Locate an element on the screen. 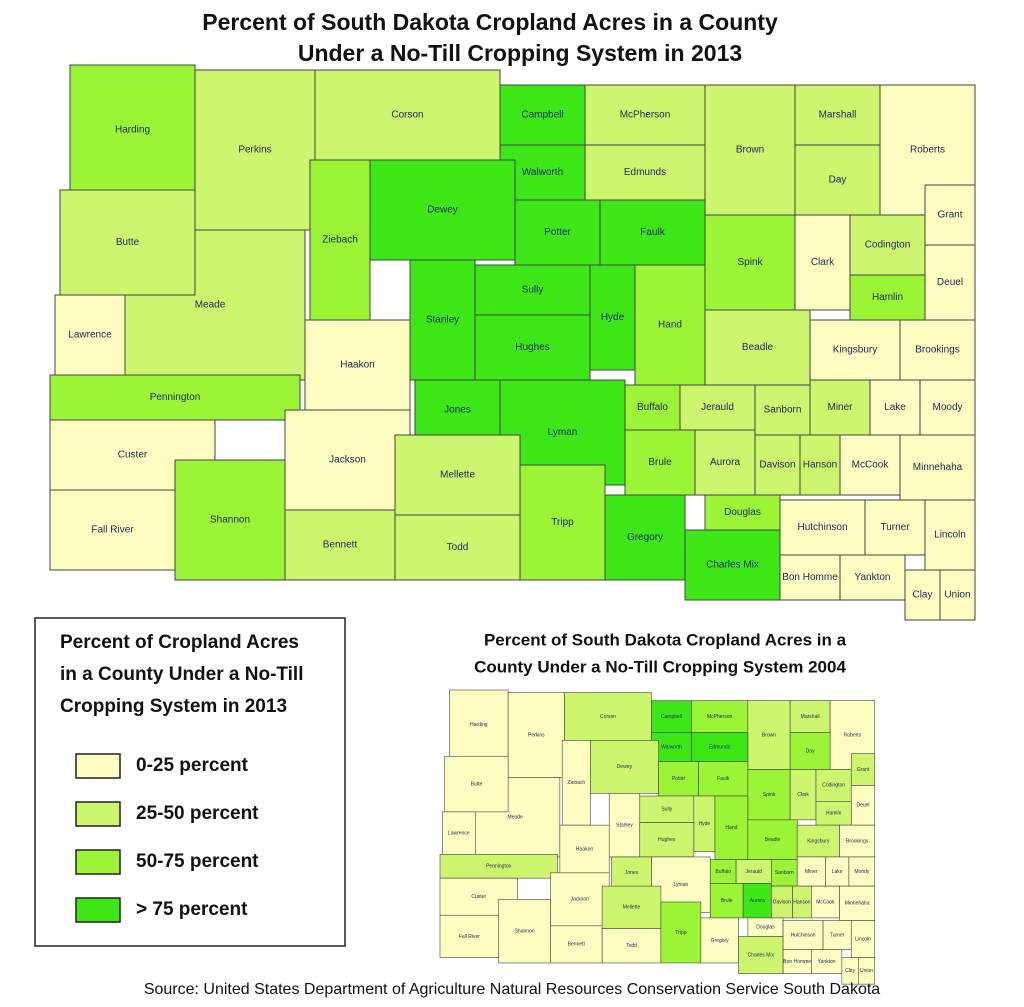 This screenshot has width=1024, height=1007. county-label: Edmunds is located at coordinates (645, 172).